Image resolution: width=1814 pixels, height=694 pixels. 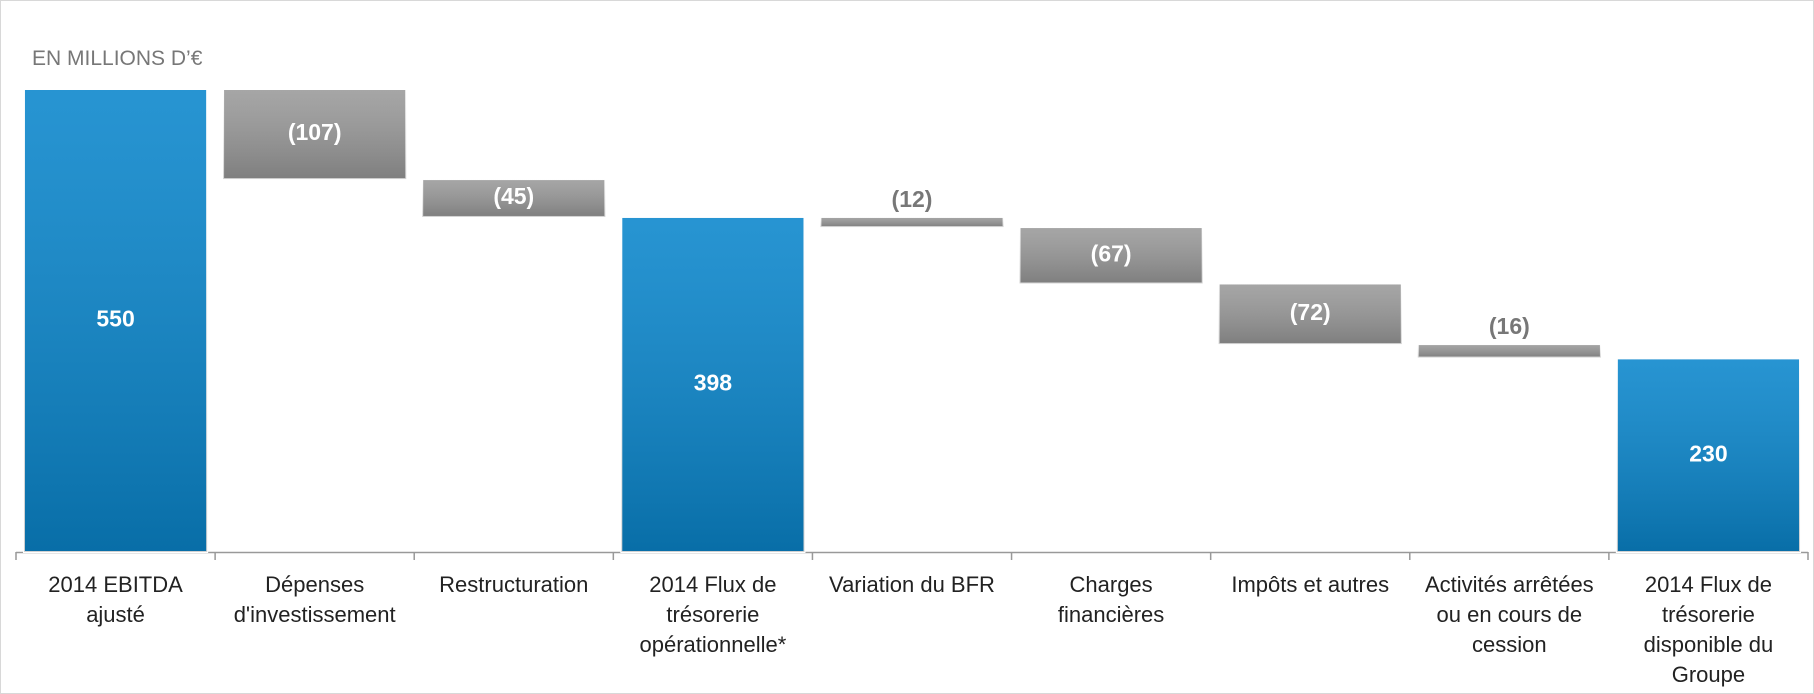 I want to click on data-label: (72), so click(x=1310, y=312).